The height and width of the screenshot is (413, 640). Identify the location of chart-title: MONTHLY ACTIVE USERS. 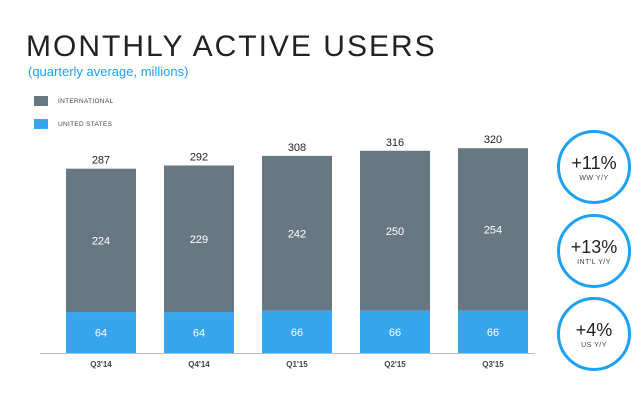
(231, 46).